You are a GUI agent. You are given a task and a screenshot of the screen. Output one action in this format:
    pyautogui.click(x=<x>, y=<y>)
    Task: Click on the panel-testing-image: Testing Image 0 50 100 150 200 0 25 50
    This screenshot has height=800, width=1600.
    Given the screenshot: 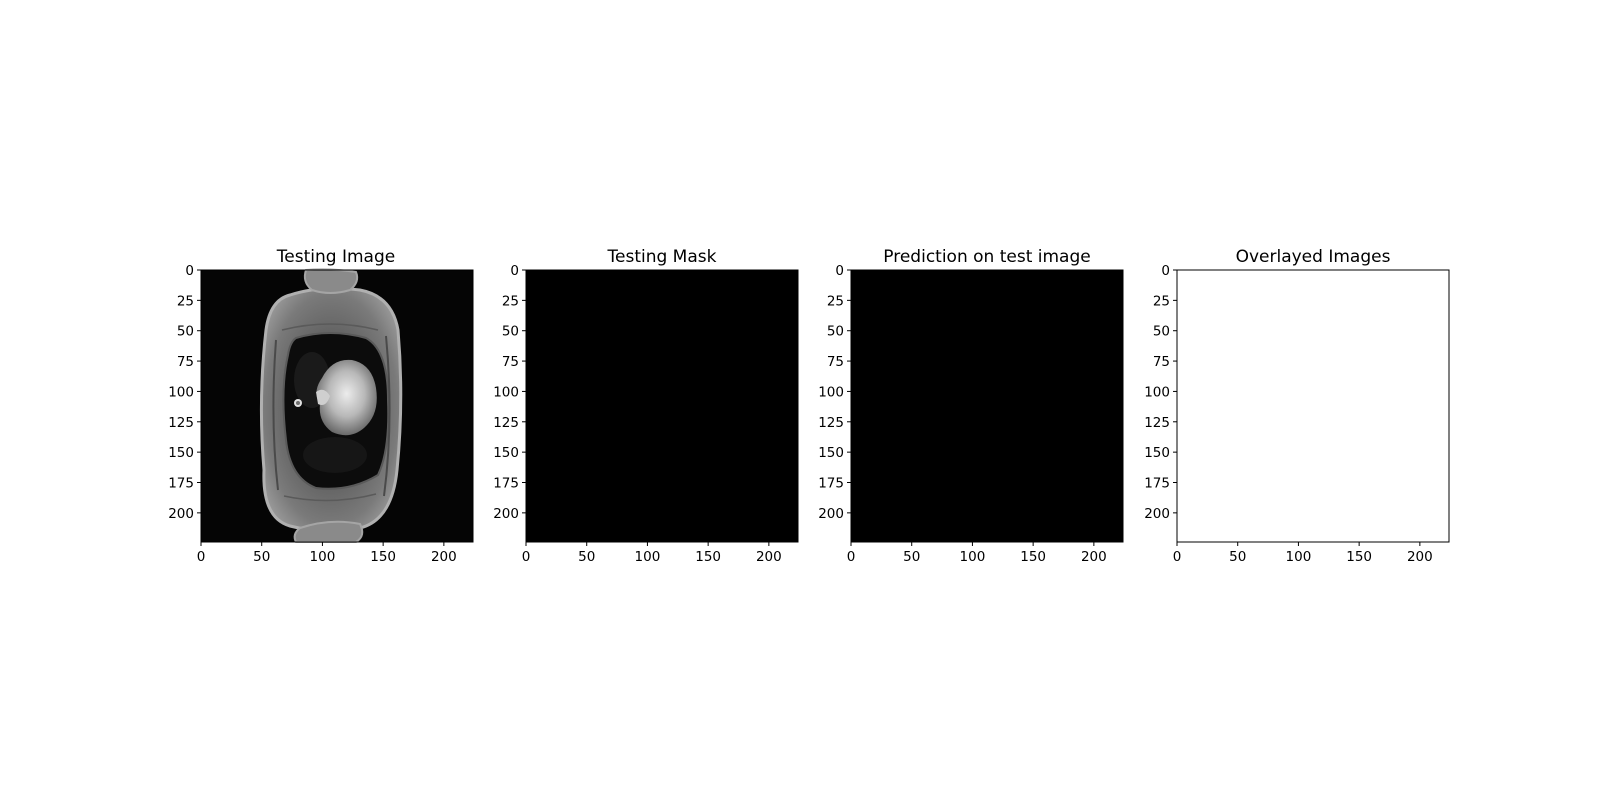 What is the action you would take?
    pyautogui.click(x=321, y=406)
    